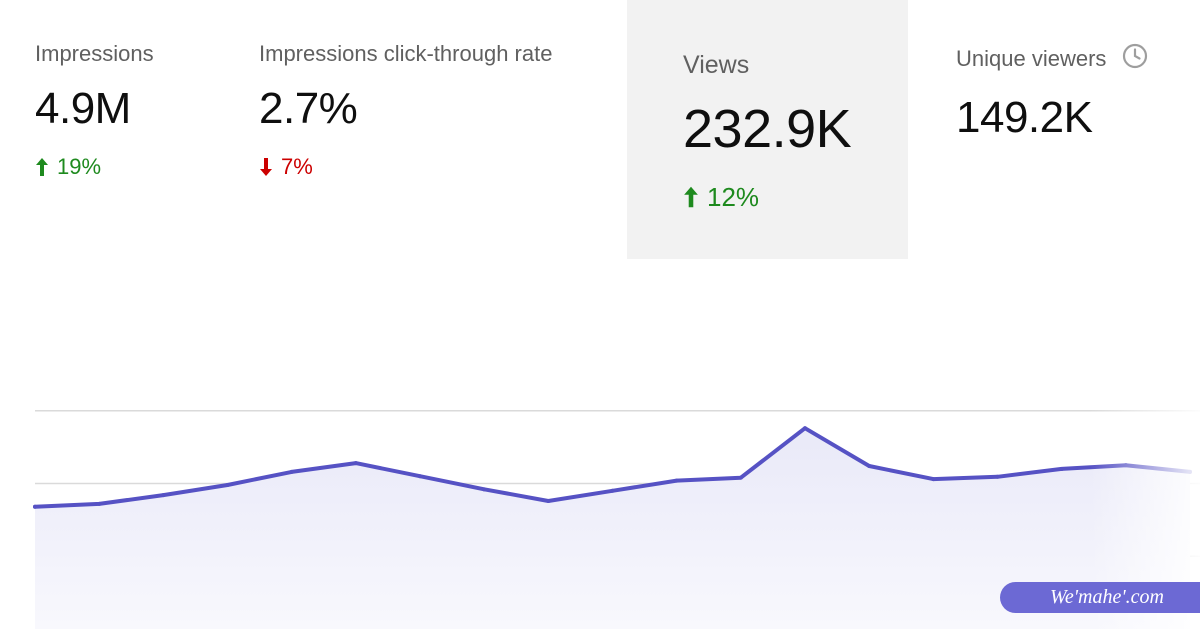  Describe the element at coordinates (1135, 58) in the screenshot. I see `clock-icon` at that location.